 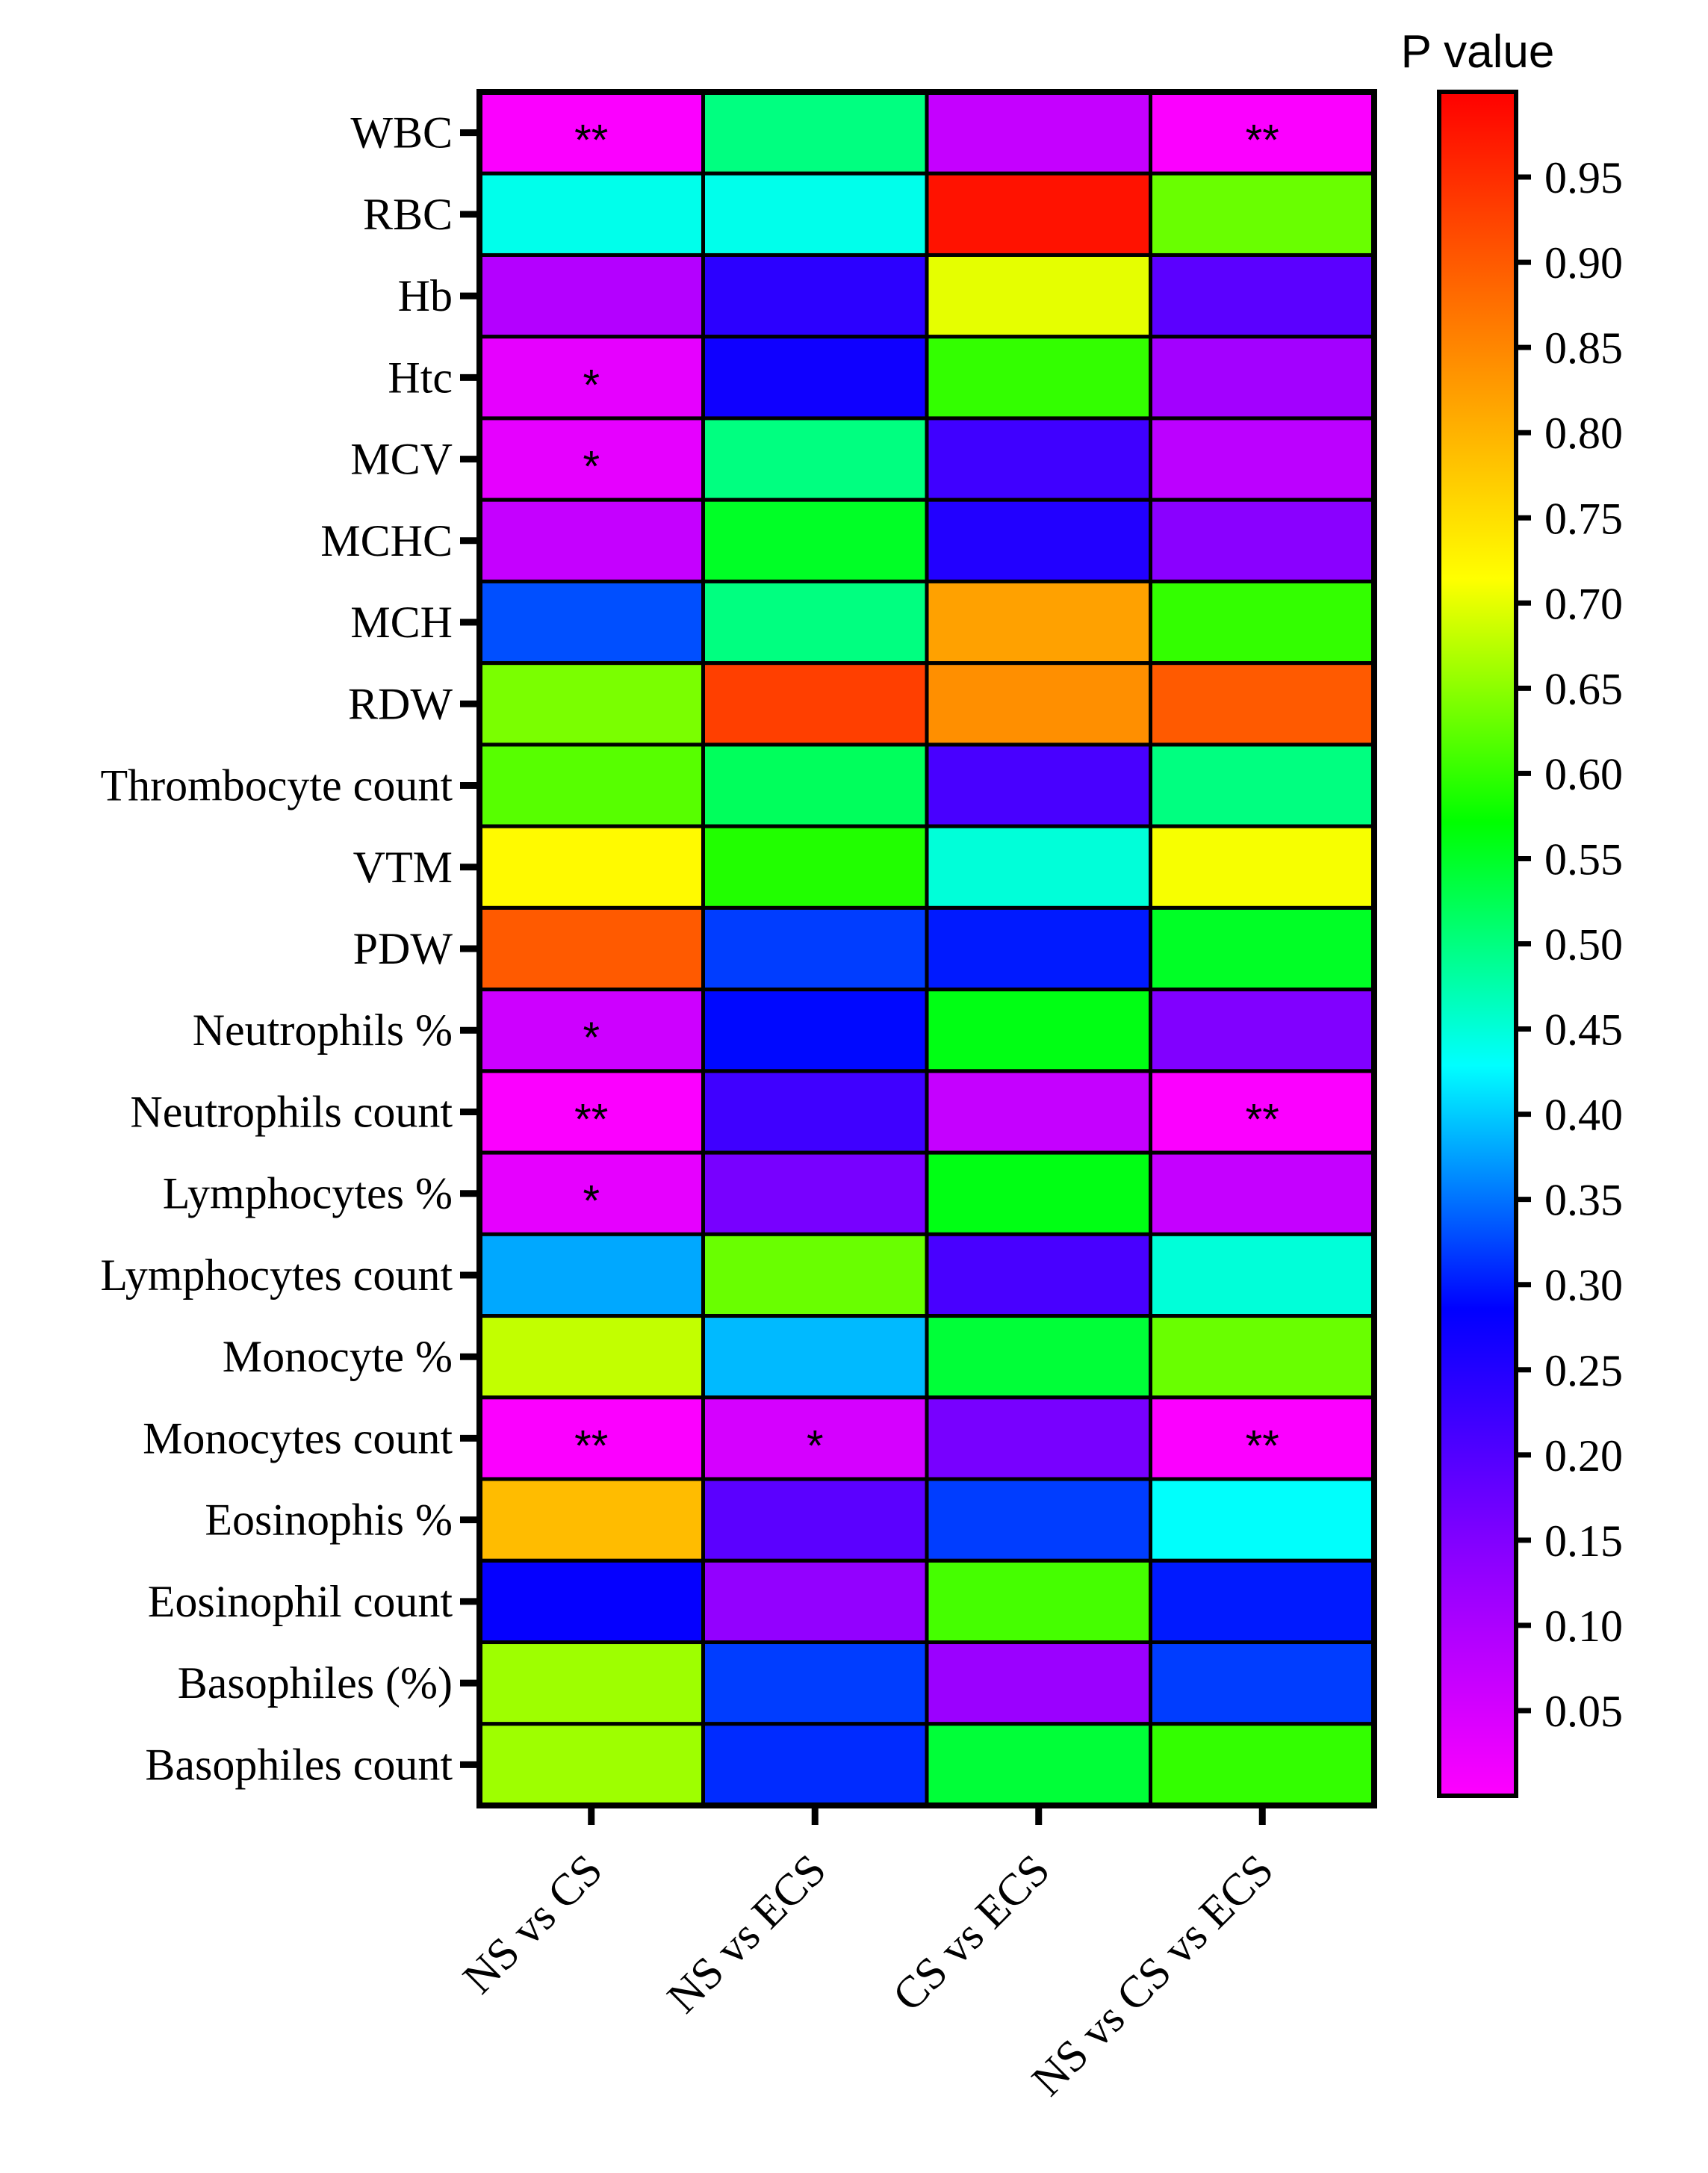 I want to click on row-label-monocytes-count: Monocytes count, so click(x=298, y=1438).